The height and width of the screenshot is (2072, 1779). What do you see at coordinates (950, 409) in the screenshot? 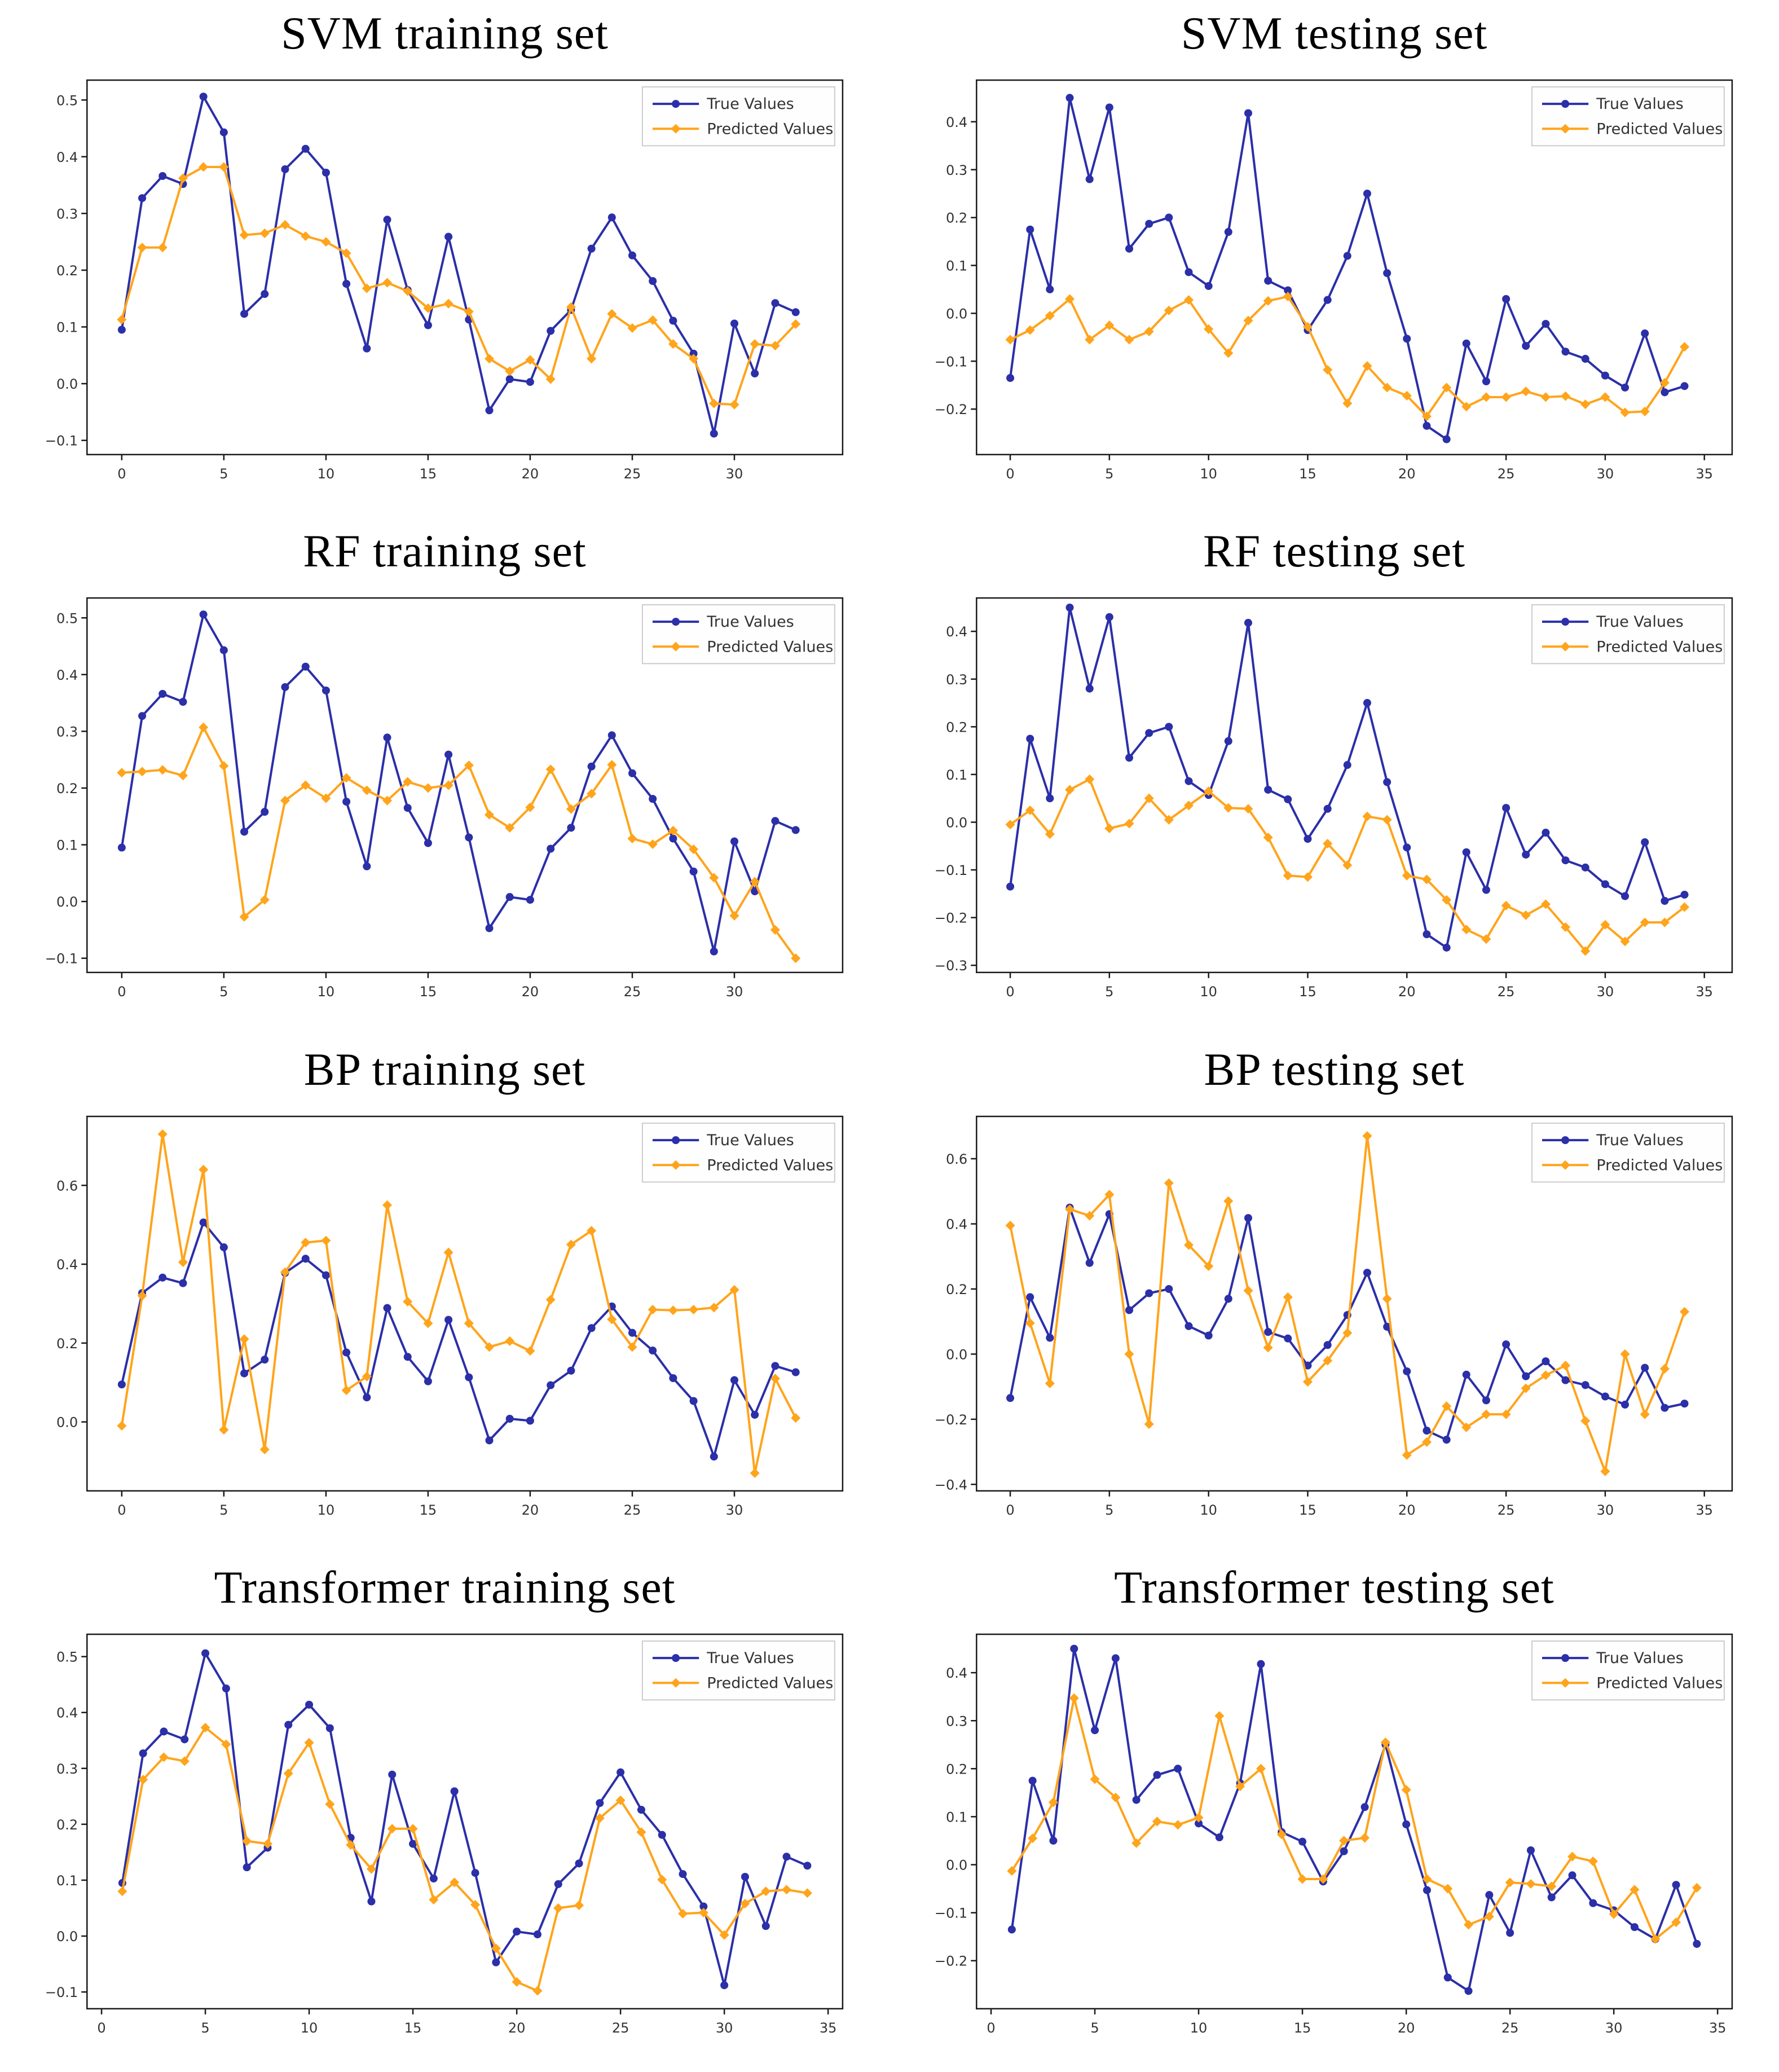
I see `svg-text: −0.2` at bounding box center [950, 409].